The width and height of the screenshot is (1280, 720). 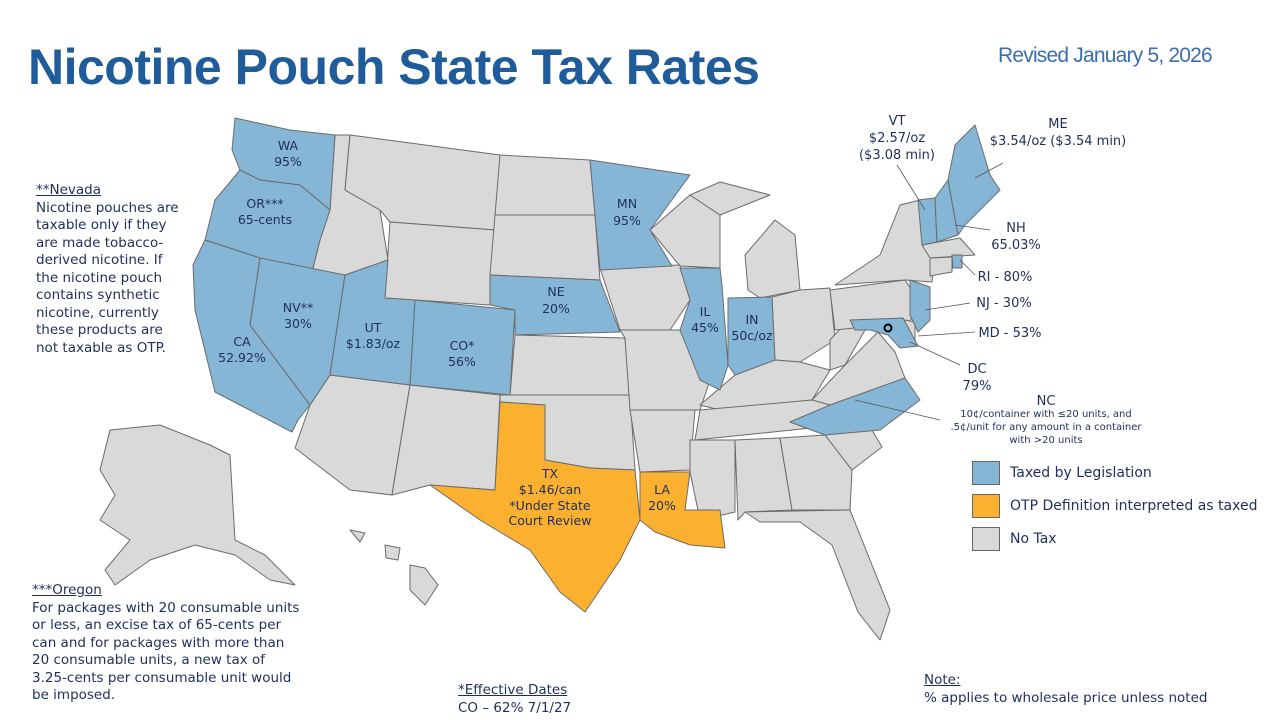 What do you see at coordinates (550, 473) in the screenshot?
I see `label-tx-name: TX` at bounding box center [550, 473].